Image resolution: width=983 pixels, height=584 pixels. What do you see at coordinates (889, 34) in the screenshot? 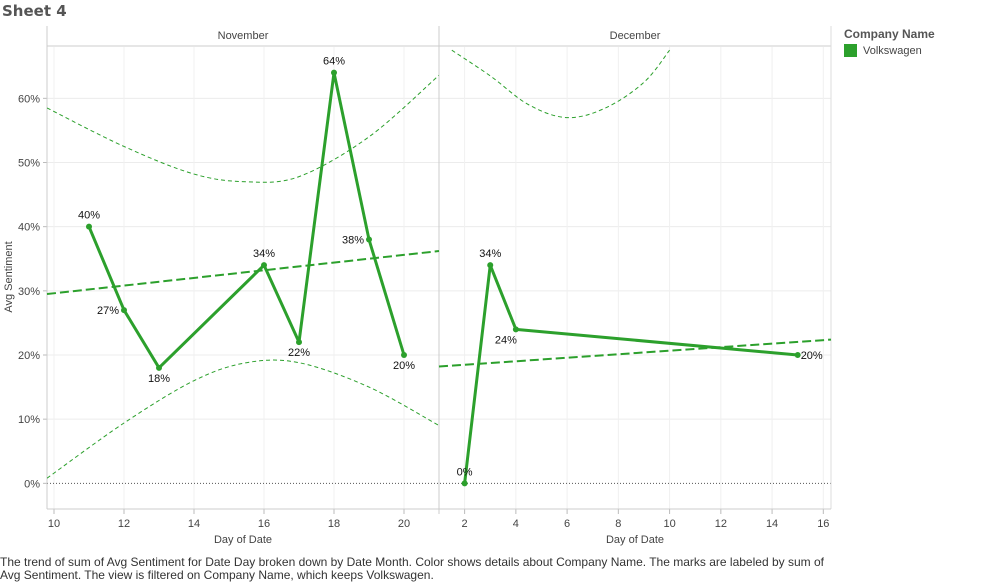
I see `legend-title: Company Name` at bounding box center [889, 34].